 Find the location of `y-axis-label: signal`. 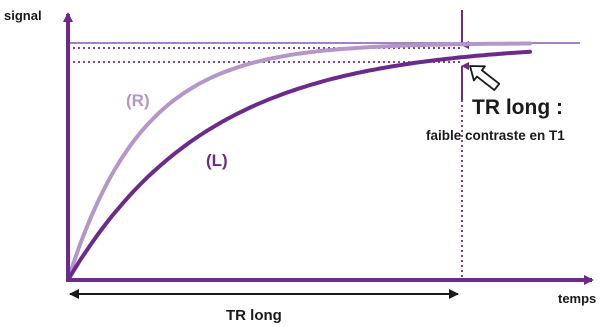

y-axis-label: signal is located at coordinates (23, 15).